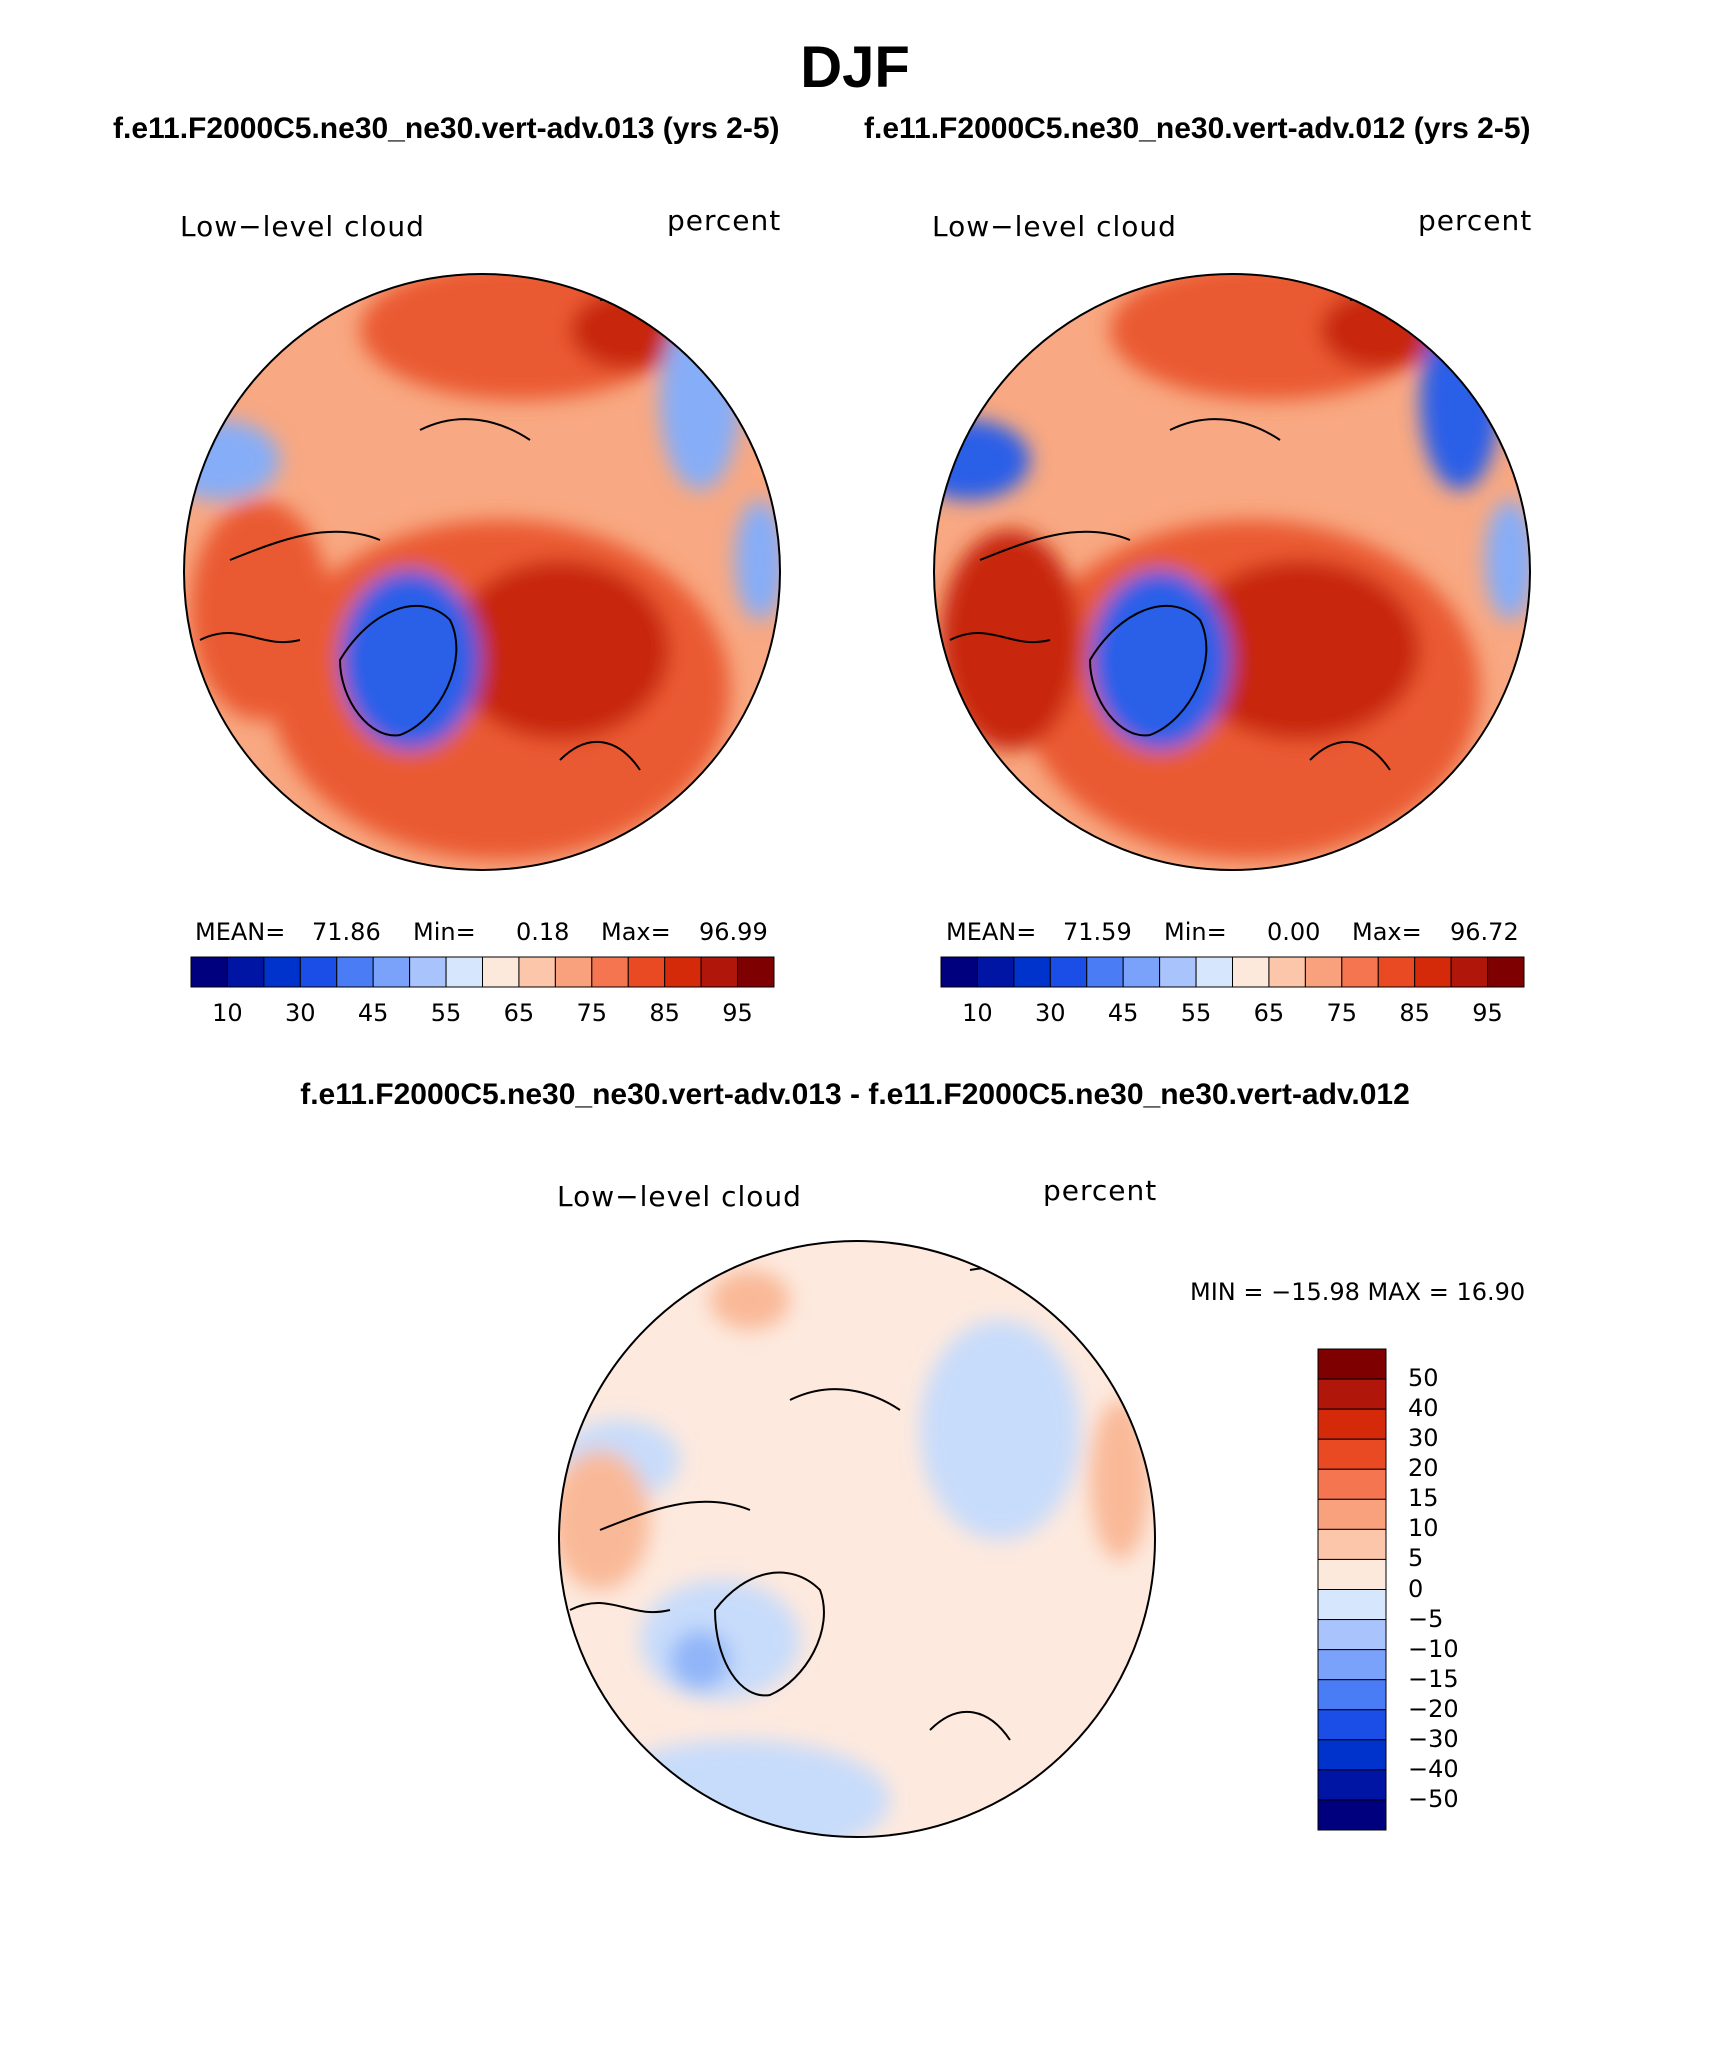 The width and height of the screenshot is (1710, 2061). I want to click on right-map-canada-dark, so click(1010, 640).